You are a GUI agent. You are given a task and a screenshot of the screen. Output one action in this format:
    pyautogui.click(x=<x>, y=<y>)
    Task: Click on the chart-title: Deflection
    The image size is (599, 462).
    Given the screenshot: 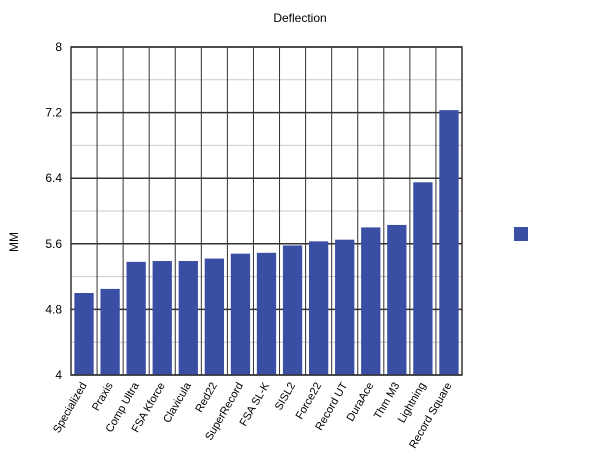 What is the action you would take?
    pyautogui.click(x=299, y=18)
    